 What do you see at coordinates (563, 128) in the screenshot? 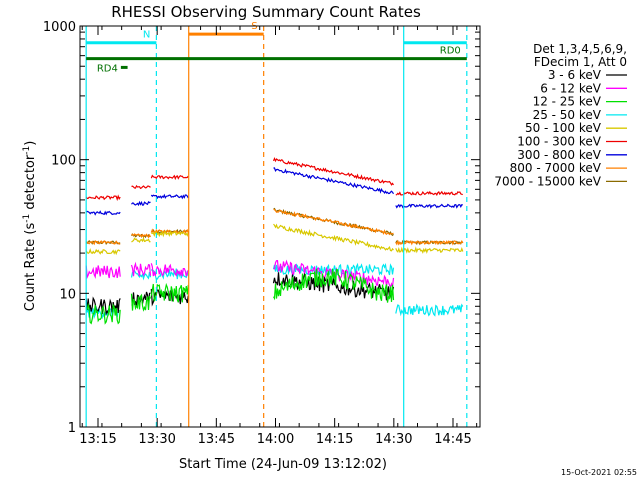
I see `legend-label-5: 50 - 100 keV` at bounding box center [563, 128].